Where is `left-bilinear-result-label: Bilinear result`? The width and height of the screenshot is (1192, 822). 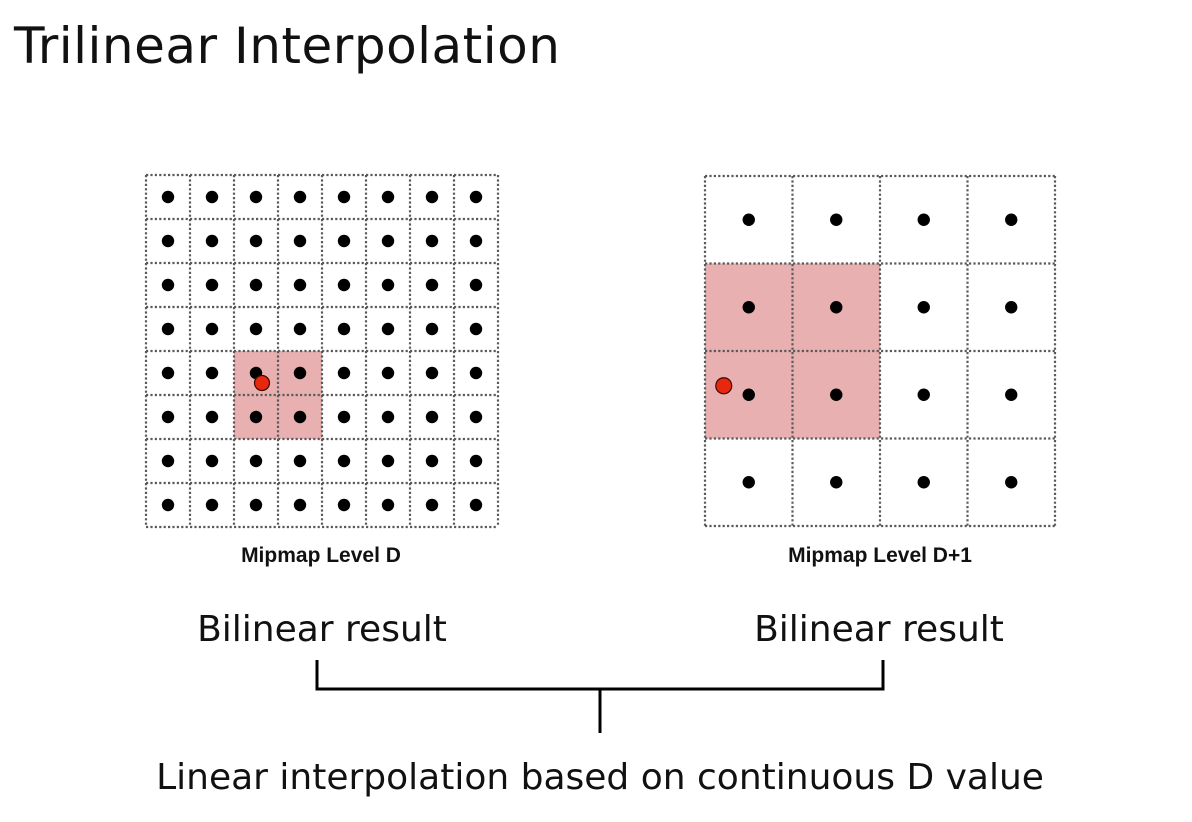
left-bilinear-result-label: Bilinear result is located at coordinates (322, 629).